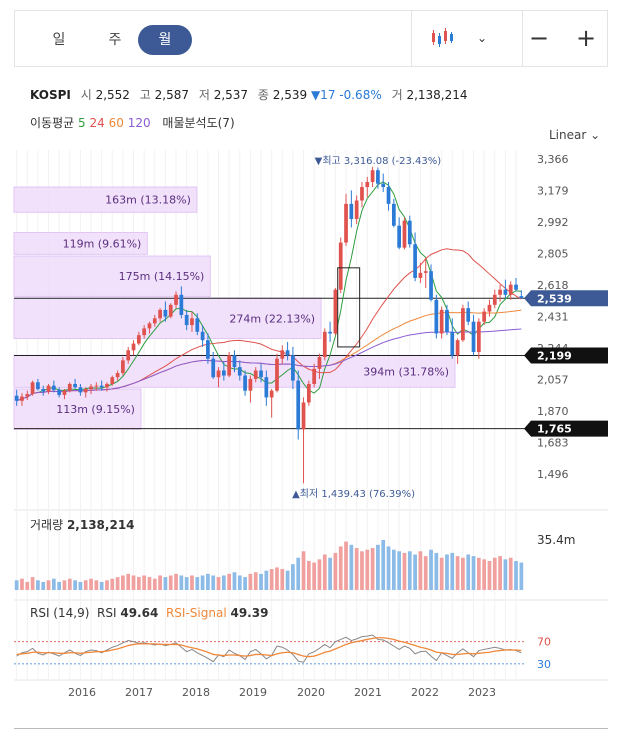  I want to click on volume-profile-label: 163m (13.18%), so click(148, 200).